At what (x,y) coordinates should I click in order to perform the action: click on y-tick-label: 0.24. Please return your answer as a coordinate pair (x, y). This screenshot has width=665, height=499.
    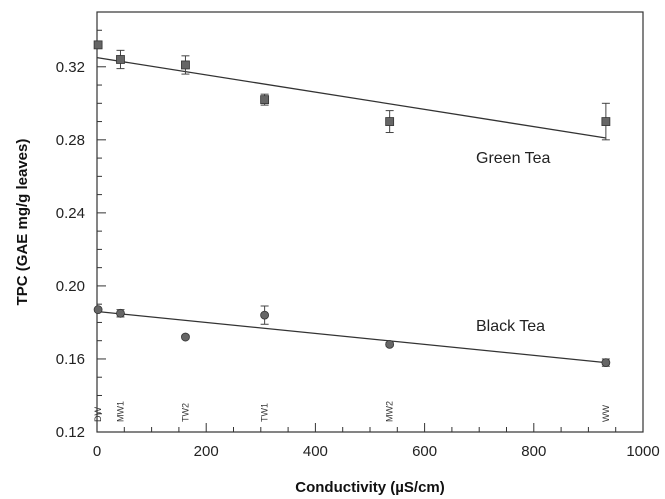
    Looking at the image, I should click on (70, 213).